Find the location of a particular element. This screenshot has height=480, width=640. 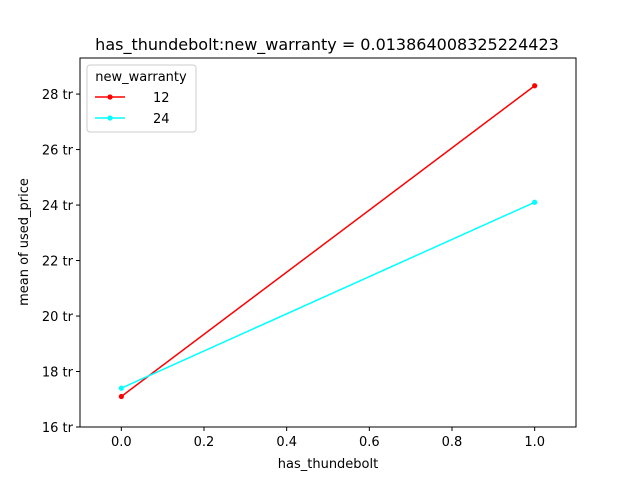

legend-title: new_warranty is located at coordinates (141, 77).